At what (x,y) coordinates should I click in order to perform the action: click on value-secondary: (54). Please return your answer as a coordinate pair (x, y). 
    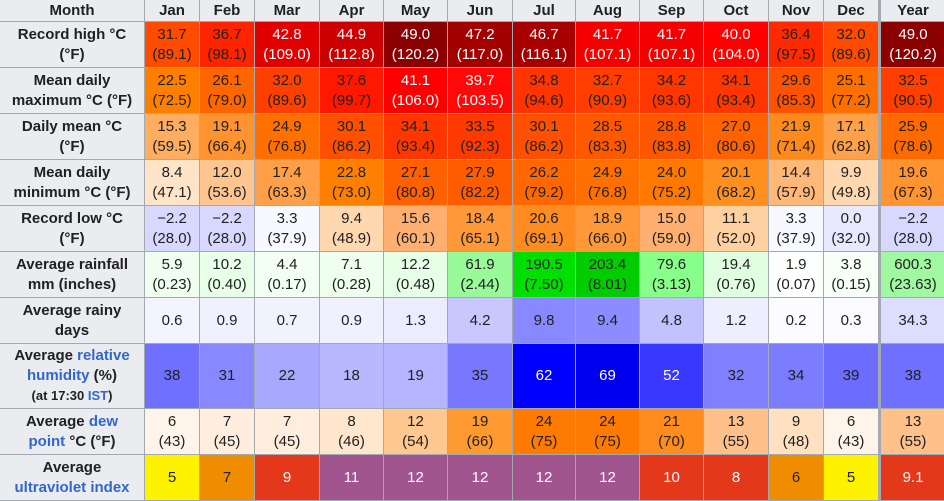
    Looking at the image, I should click on (415, 441).